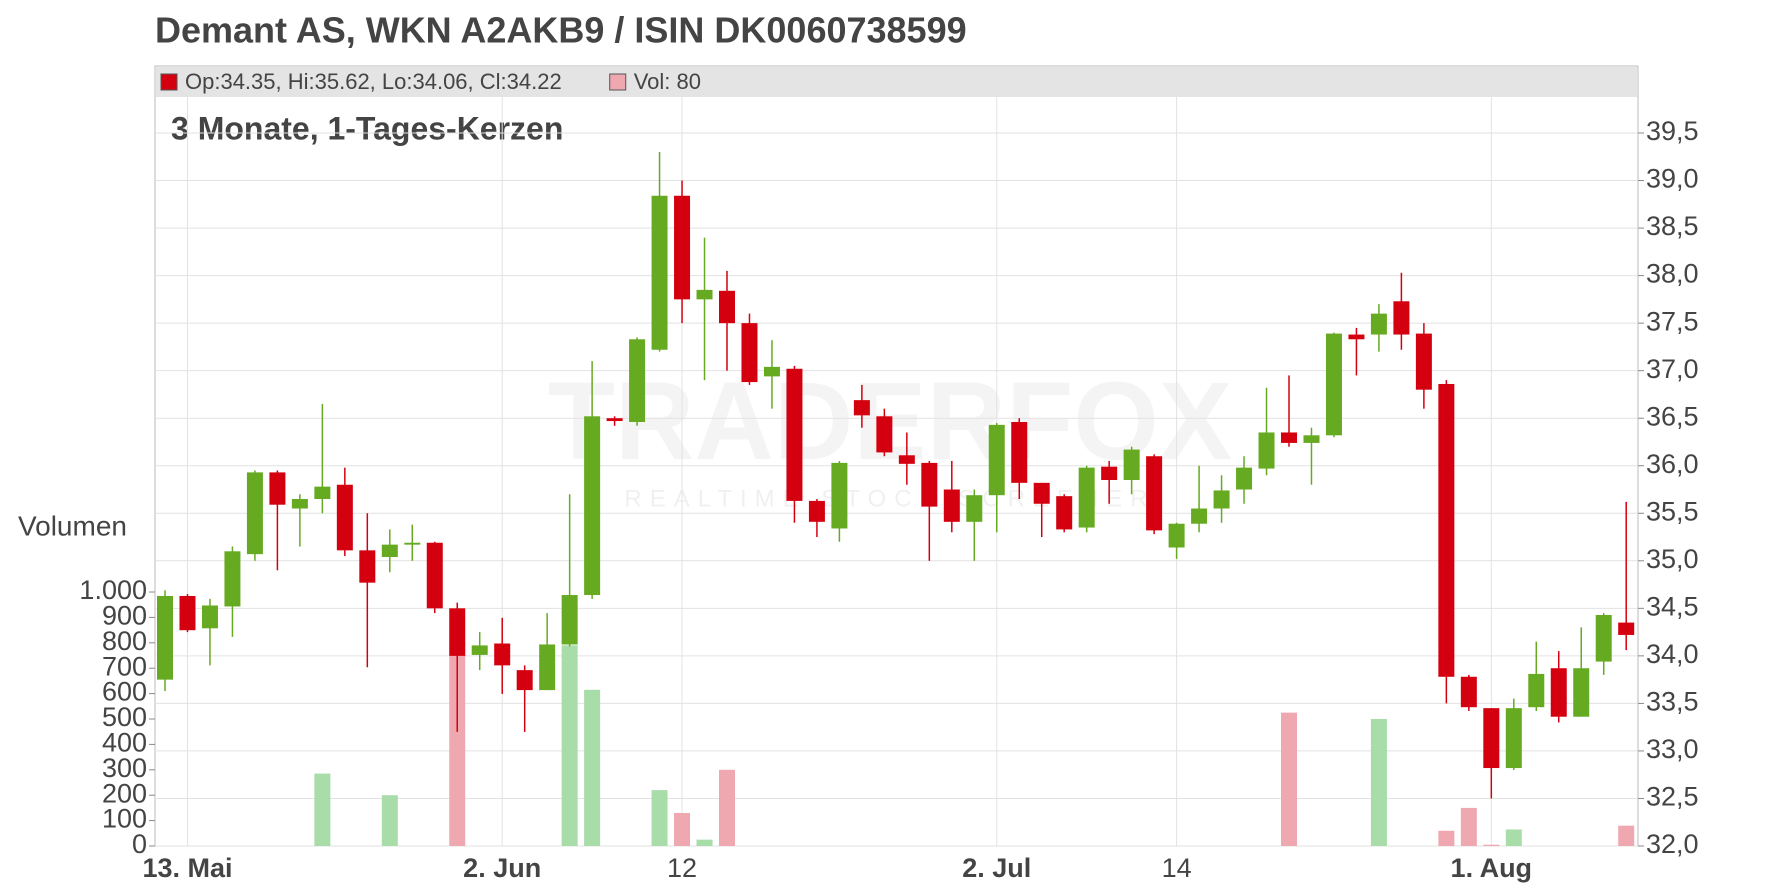 This screenshot has width=1776, height=888. What do you see at coordinates (1672, 274) in the screenshot?
I see `y-tick-label: 38,0` at bounding box center [1672, 274].